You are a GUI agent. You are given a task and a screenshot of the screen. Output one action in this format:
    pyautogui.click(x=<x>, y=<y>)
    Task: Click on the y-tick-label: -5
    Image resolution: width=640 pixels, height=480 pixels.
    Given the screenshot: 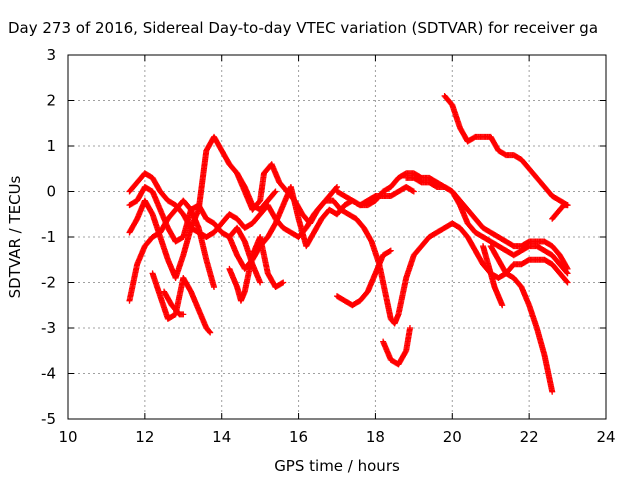 What is the action you would take?
    pyautogui.click(x=48, y=419)
    